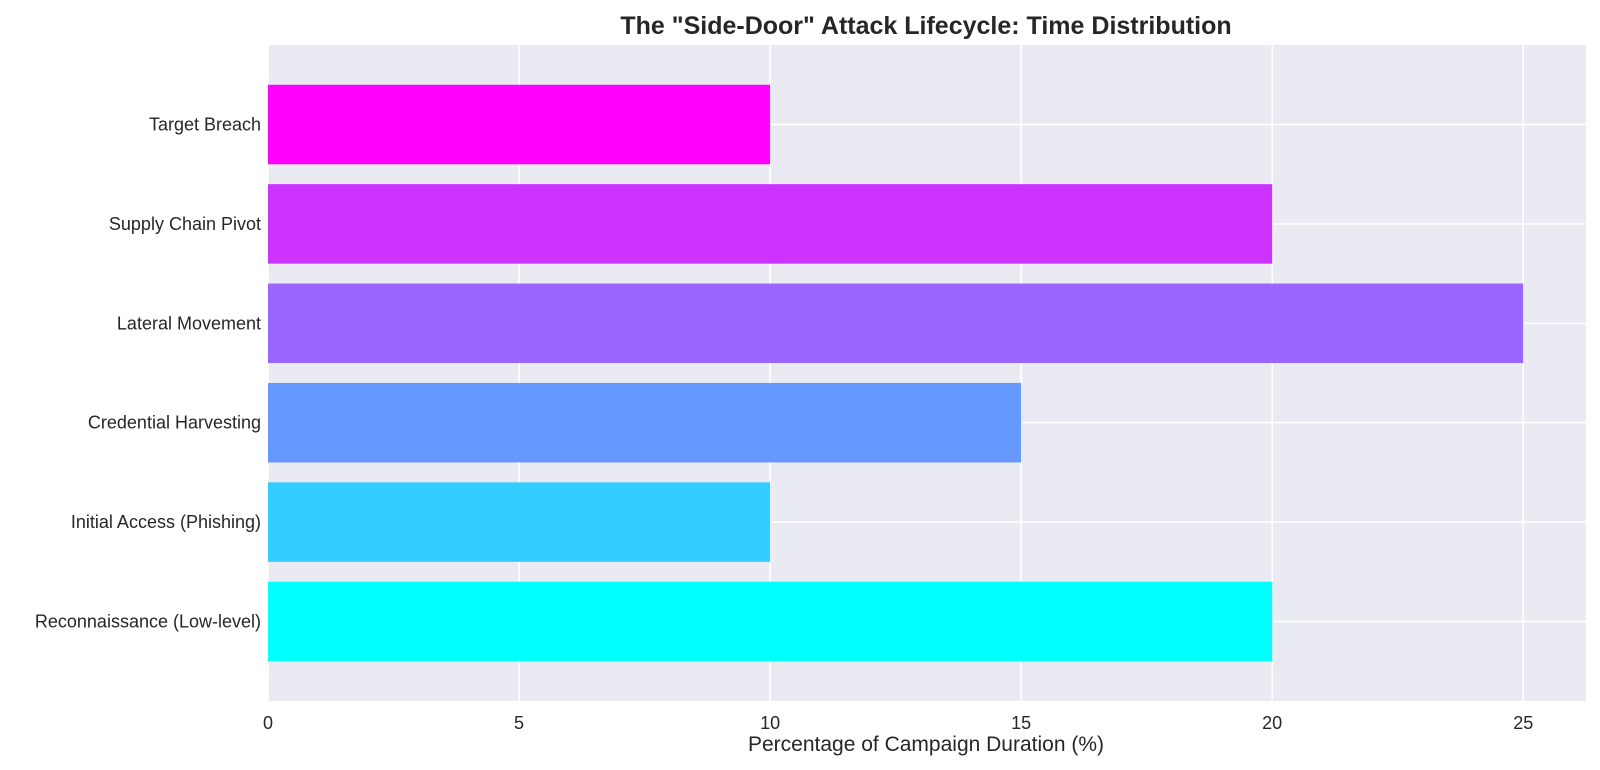  What do you see at coordinates (926, 744) in the screenshot?
I see `x-axis-label: Percentage of Campaign Duration (%)` at bounding box center [926, 744].